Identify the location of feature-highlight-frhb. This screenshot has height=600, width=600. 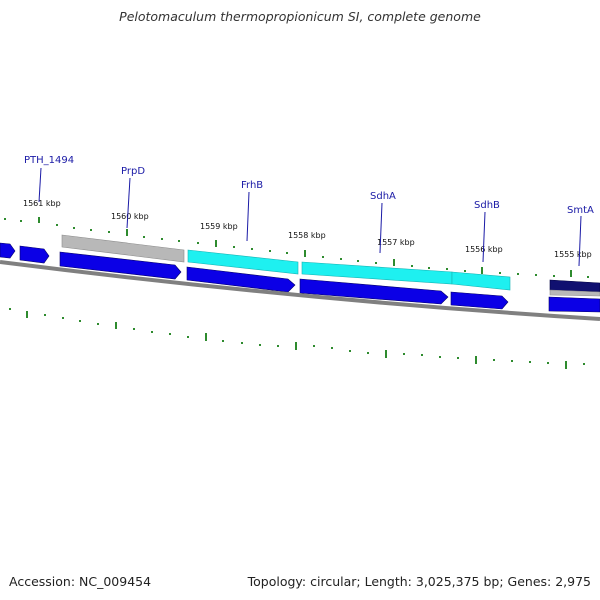
(243, 262).